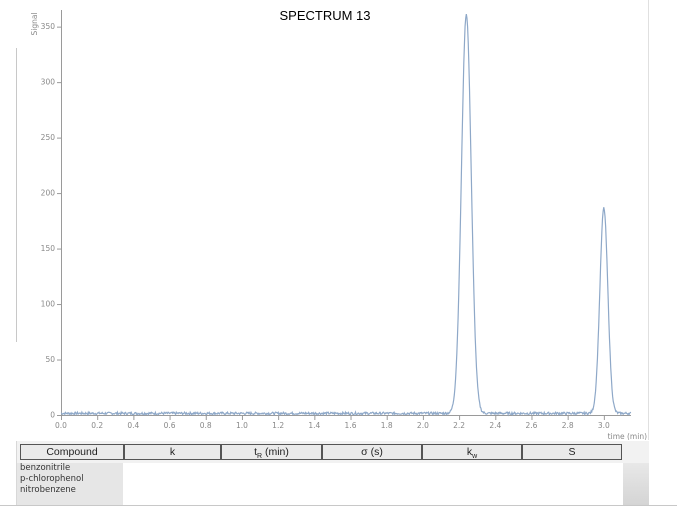  I want to click on header-s: S, so click(572, 452).